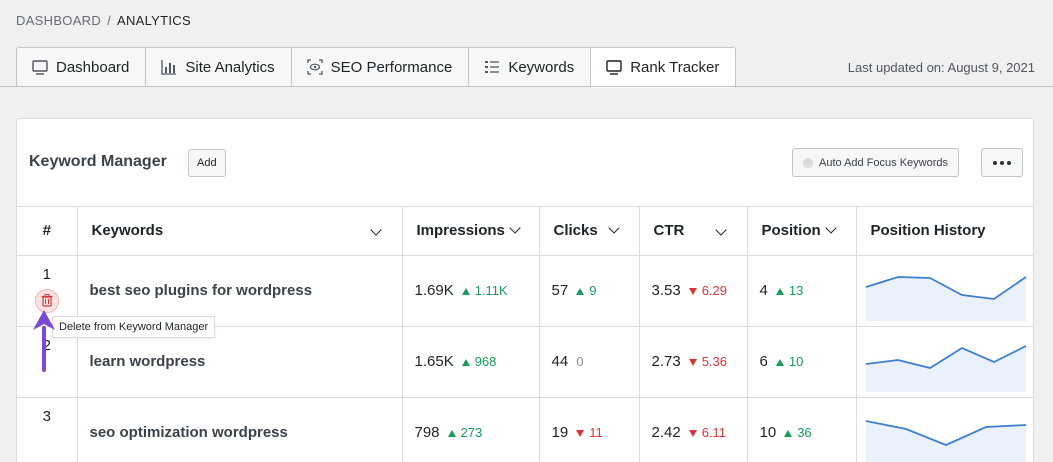  I want to click on impressions-value: 1.69K, so click(434, 290).